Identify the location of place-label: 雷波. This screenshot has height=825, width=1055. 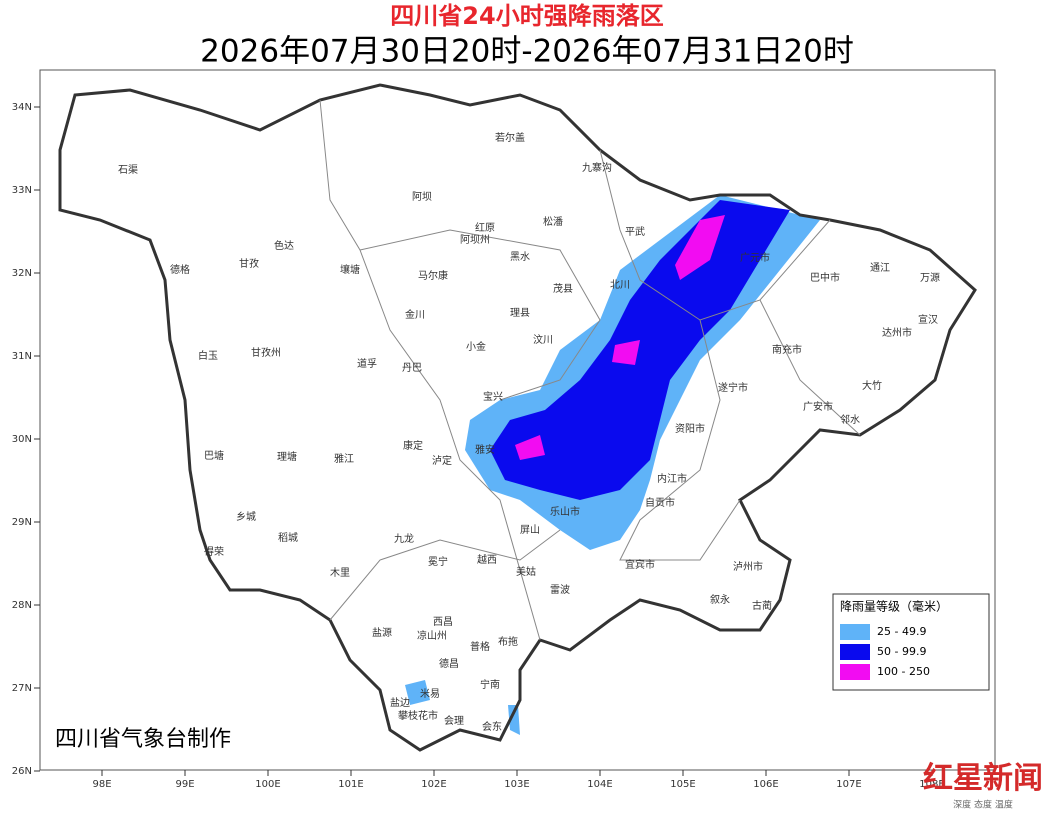
(560, 589).